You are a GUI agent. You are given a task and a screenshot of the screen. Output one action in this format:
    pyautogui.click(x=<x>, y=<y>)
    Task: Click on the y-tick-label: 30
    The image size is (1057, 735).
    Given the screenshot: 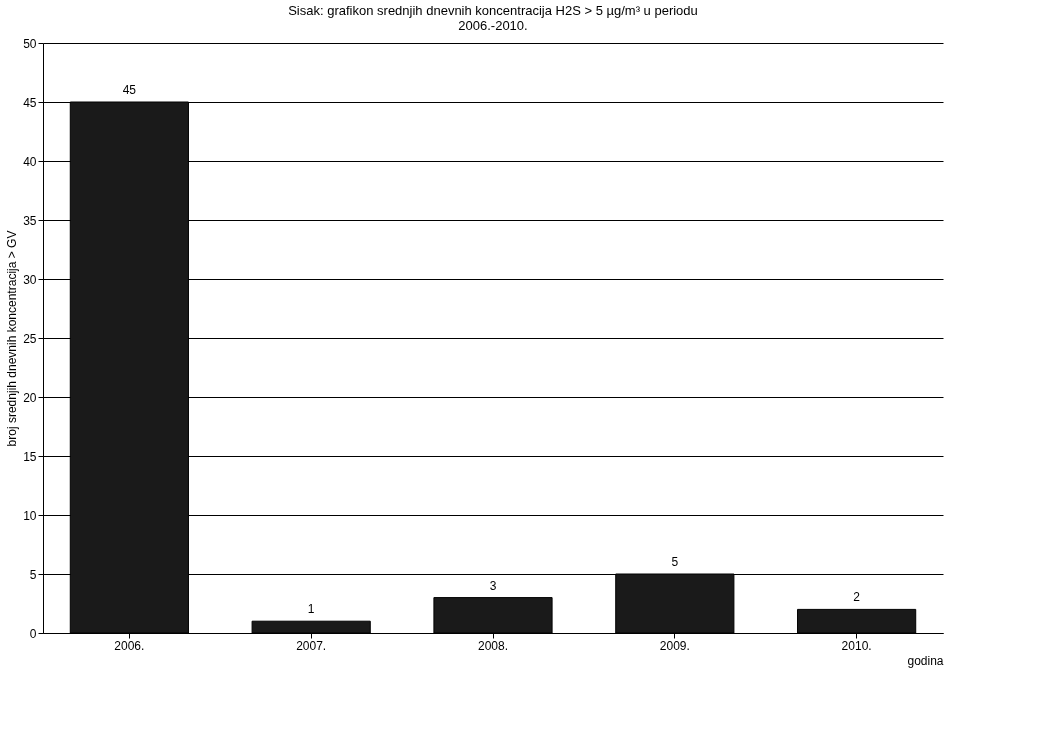 What is the action you would take?
    pyautogui.click(x=30, y=279)
    